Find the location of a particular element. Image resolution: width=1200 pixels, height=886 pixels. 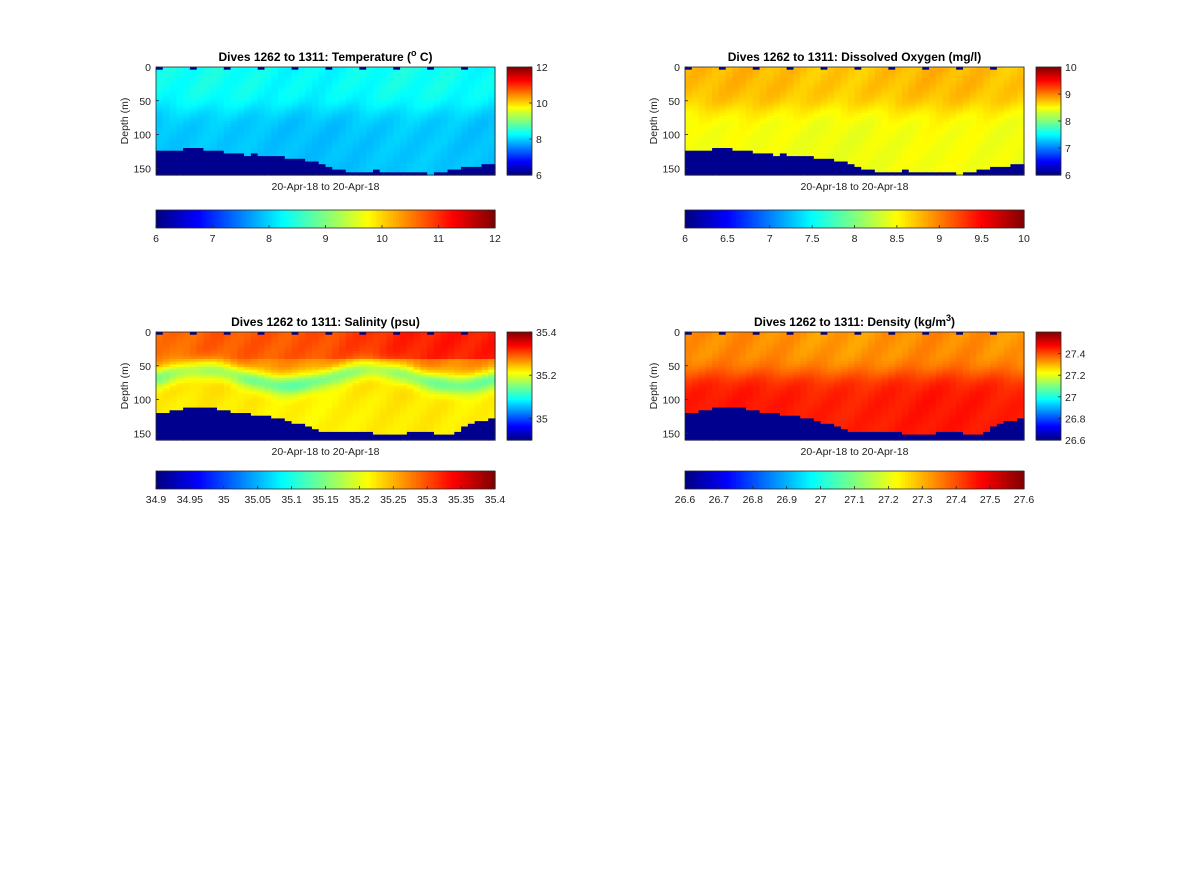

heatmap-cells is located at coordinates (326, 121).